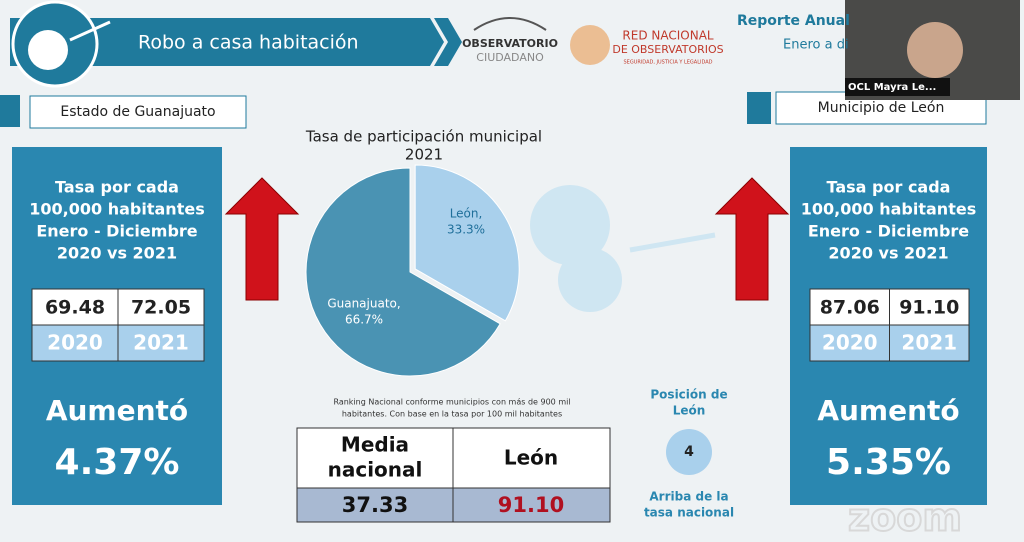 The height and width of the screenshot is (542, 1024). I want to click on label-box, so click(138, 112).